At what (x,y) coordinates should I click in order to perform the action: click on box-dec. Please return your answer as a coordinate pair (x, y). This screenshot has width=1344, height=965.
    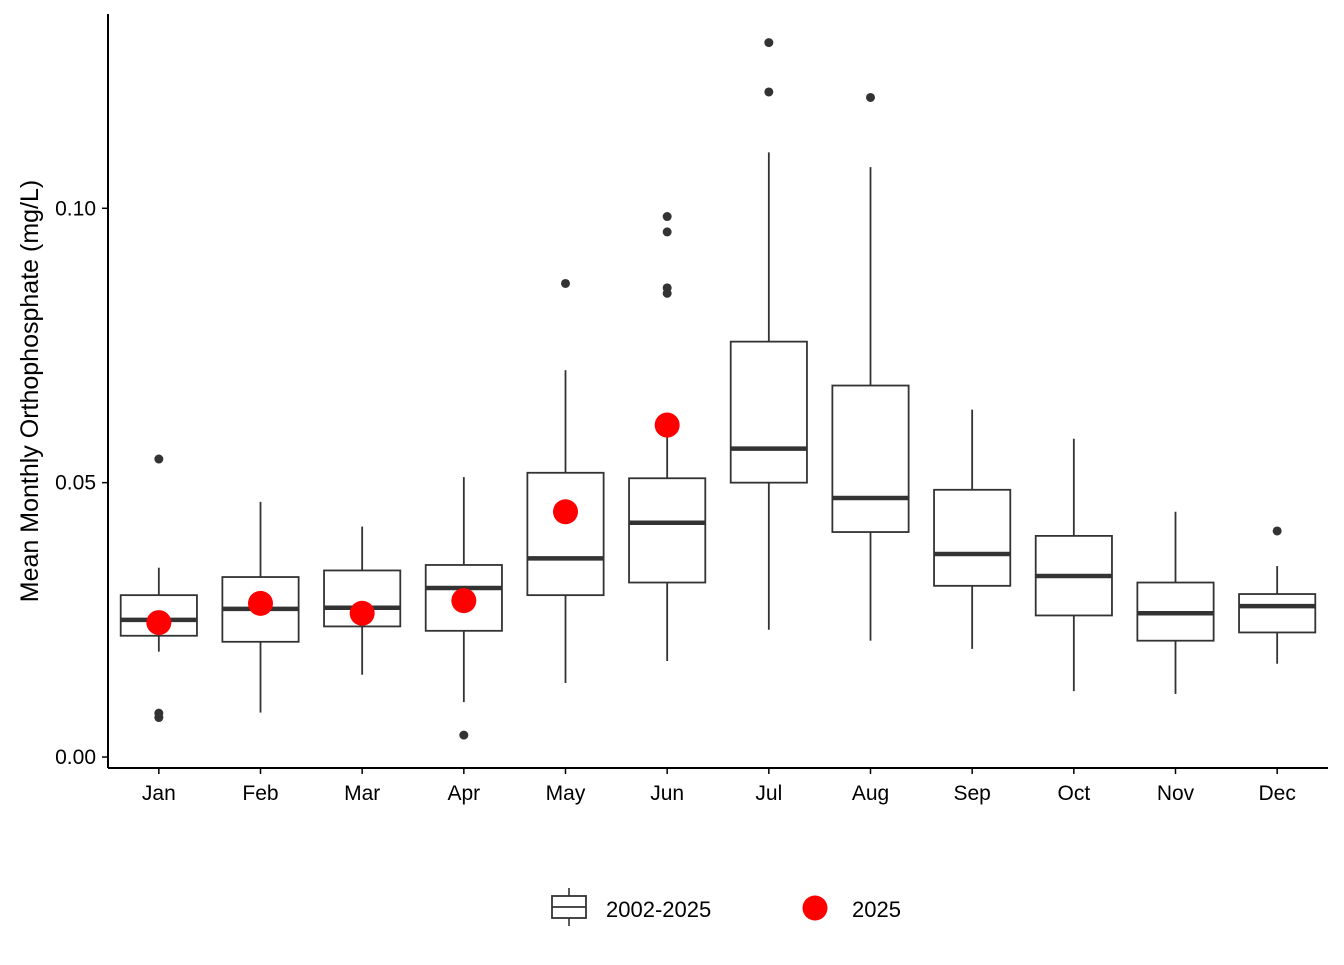
    Looking at the image, I should click on (1277, 595).